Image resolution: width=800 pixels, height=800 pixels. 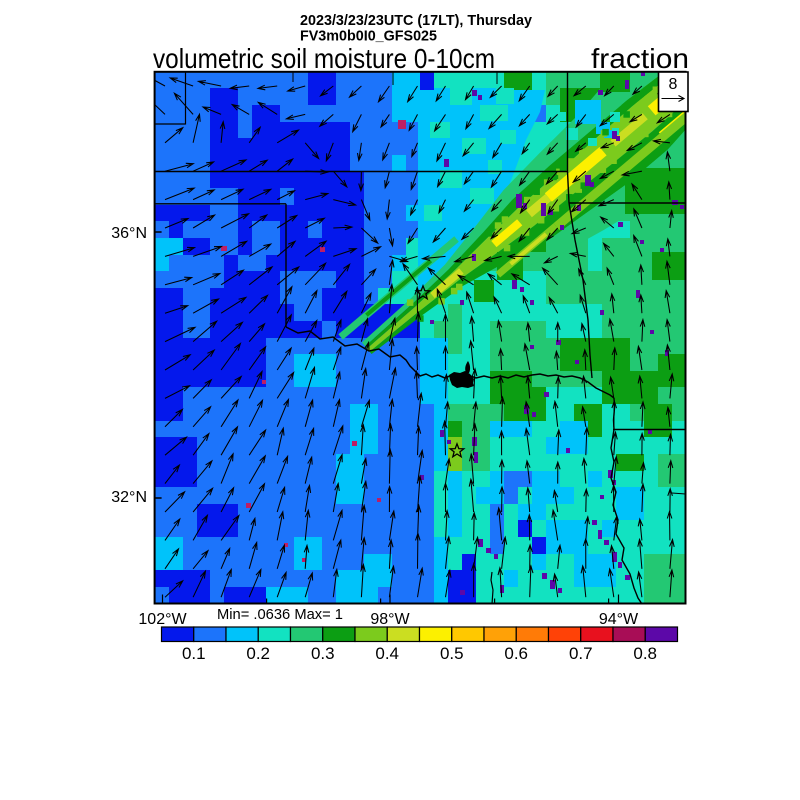 What do you see at coordinates (390, 619) in the screenshot?
I see `svg-text: 98°W` at bounding box center [390, 619].